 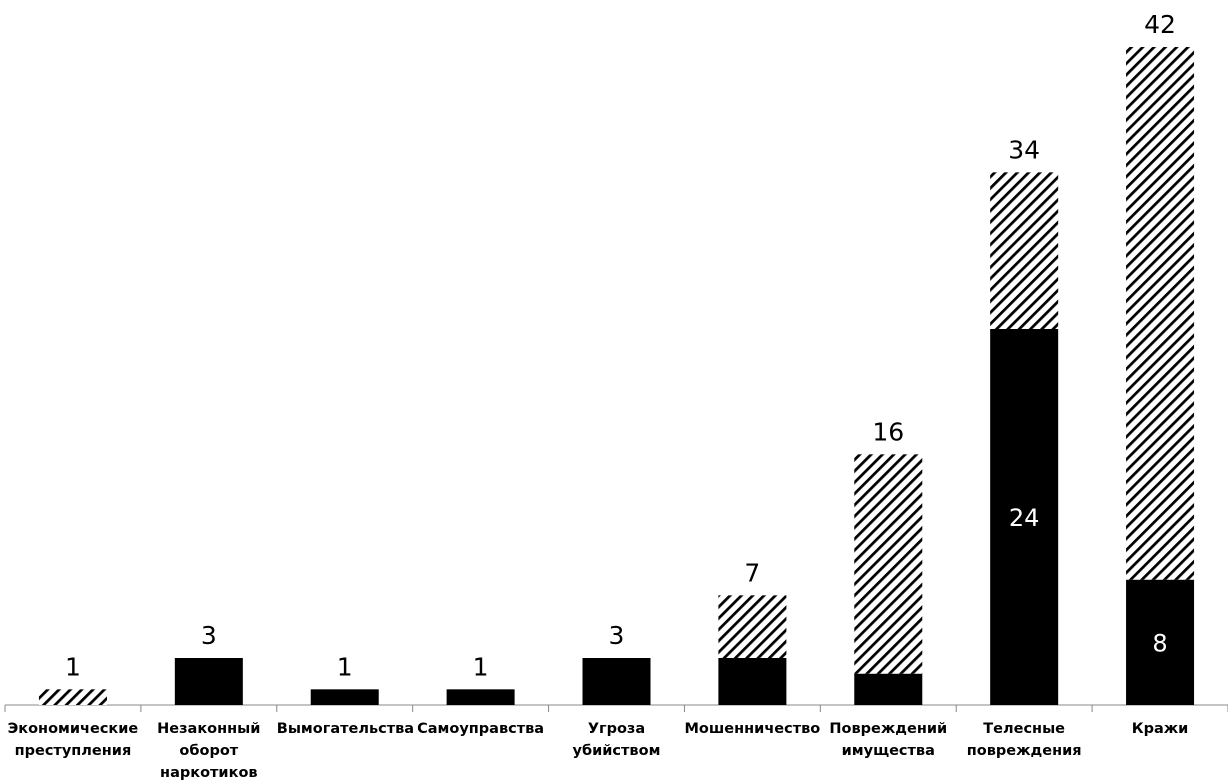 What do you see at coordinates (73, 740) in the screenshot?
I see `x-tick-label: Экономические преступления` at bounding box center [73, 740].